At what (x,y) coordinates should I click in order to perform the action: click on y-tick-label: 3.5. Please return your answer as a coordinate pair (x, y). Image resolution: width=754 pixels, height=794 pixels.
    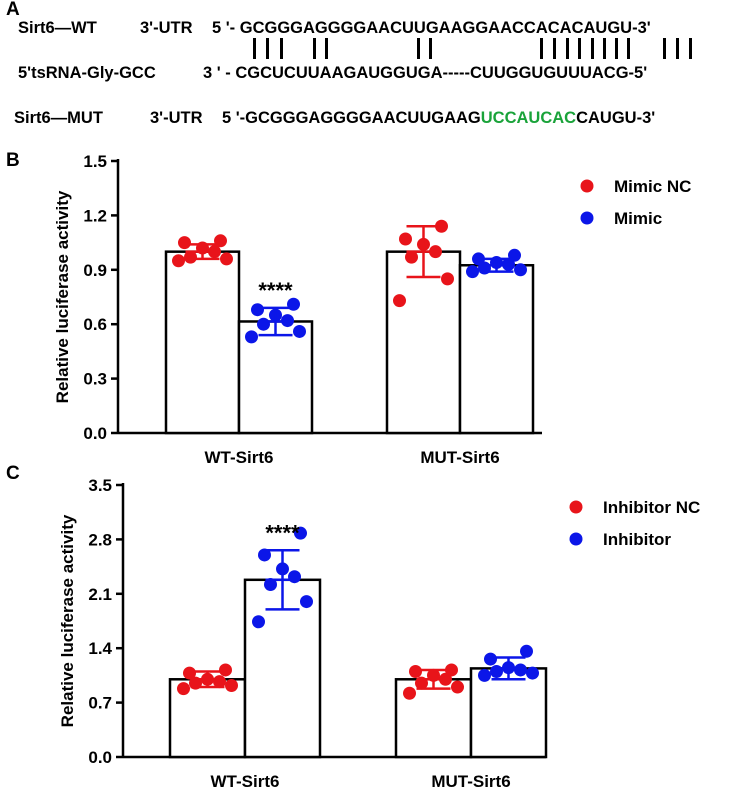
    Looking at the image, I should click on (100, 485).